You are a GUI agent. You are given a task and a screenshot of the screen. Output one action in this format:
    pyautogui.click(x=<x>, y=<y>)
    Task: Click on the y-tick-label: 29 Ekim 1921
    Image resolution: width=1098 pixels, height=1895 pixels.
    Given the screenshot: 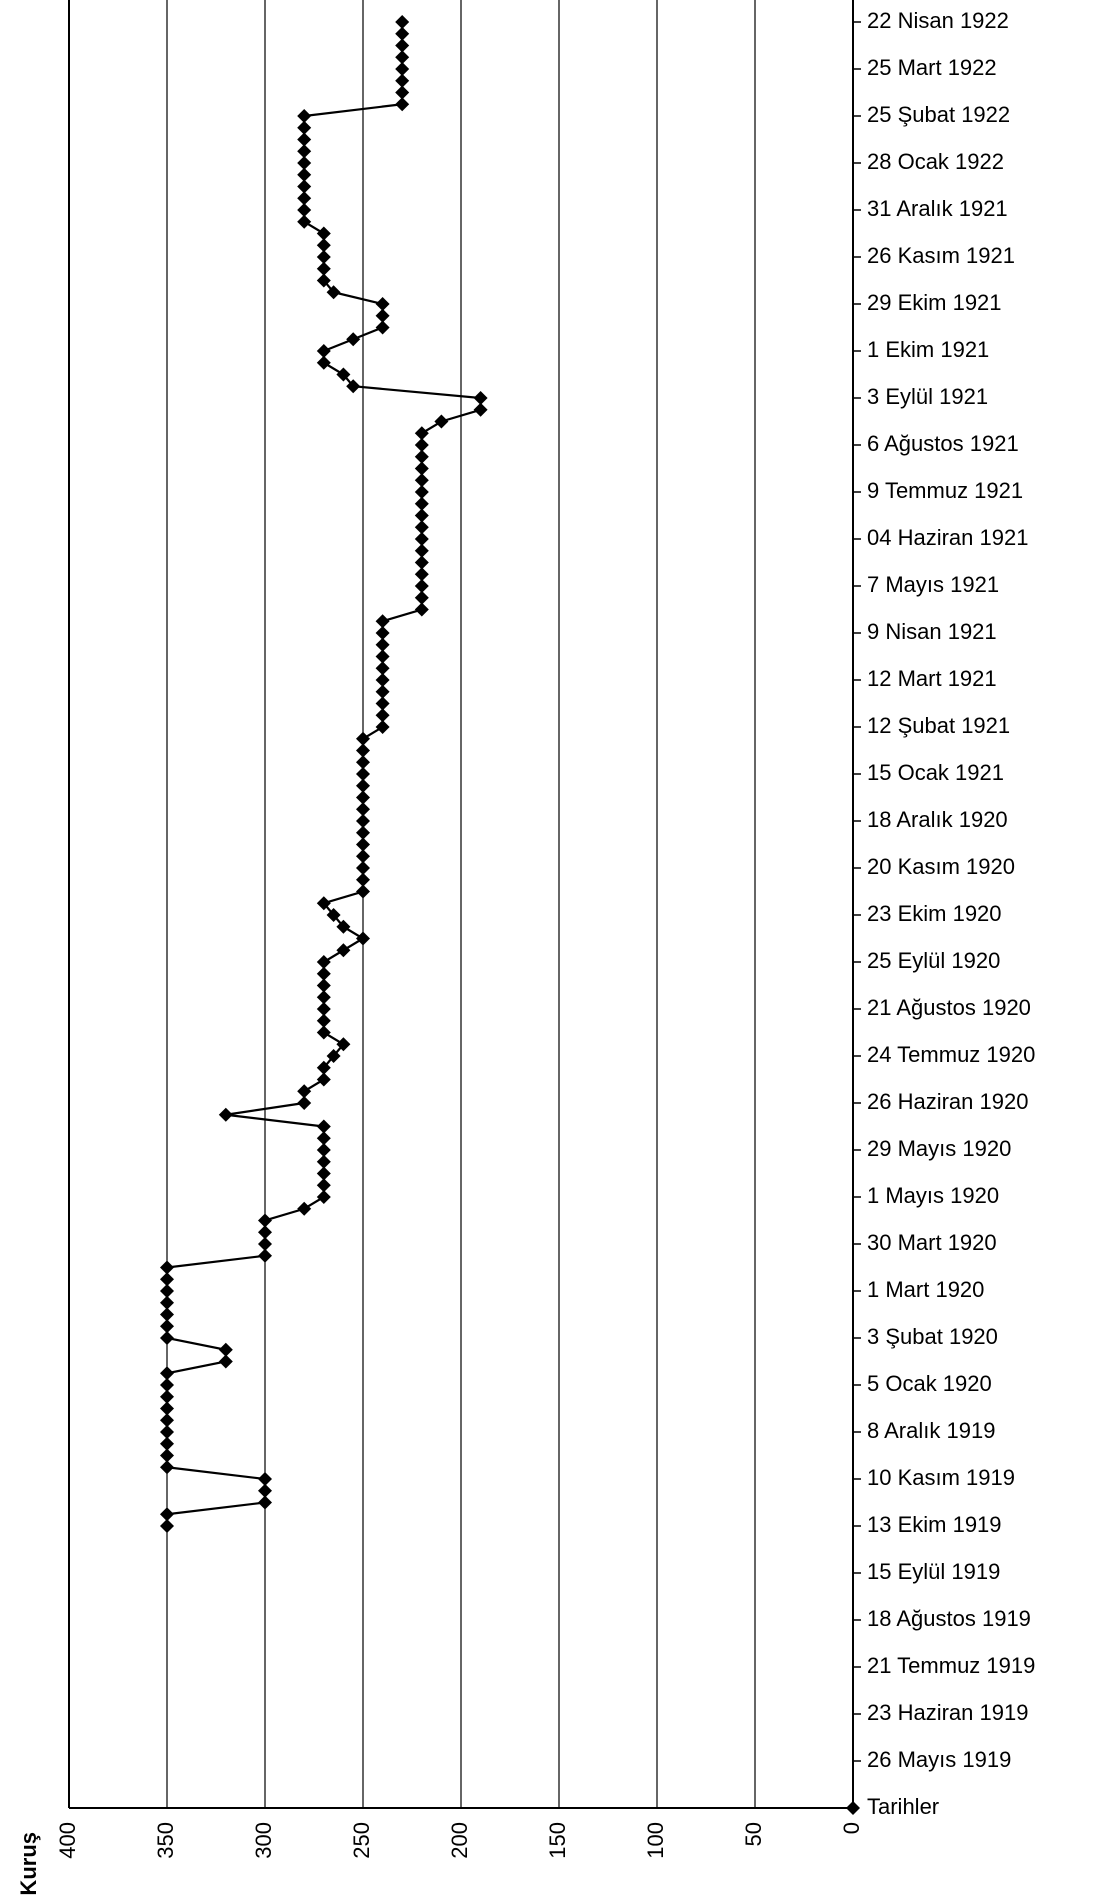 What is the action you would take?
    pyautogui.click(x=934, y=302)
    